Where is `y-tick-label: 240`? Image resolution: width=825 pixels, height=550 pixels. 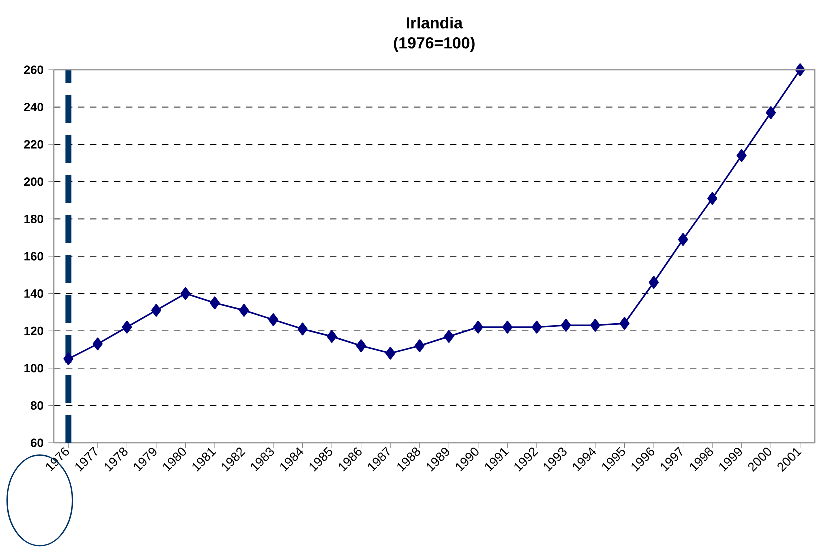
y-tick-label: 240 is located at coordinates (34, 107).